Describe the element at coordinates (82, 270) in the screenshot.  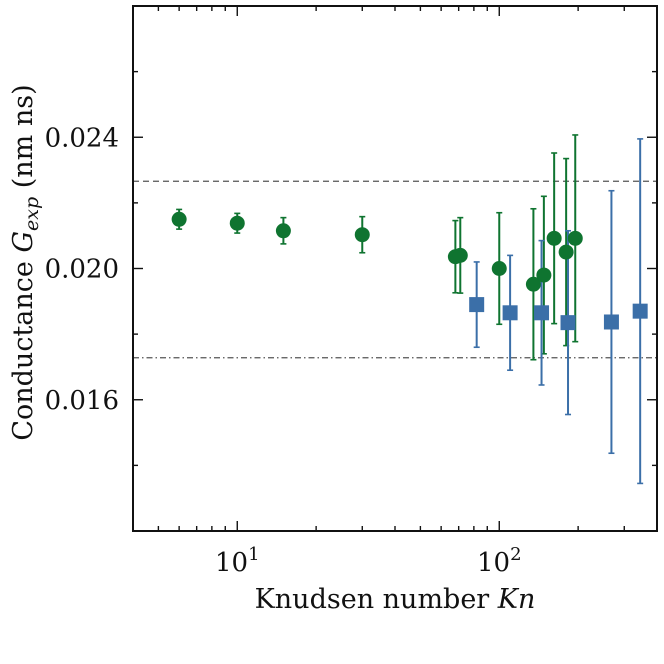
I see `y-tick-label: 0.020` at that location.